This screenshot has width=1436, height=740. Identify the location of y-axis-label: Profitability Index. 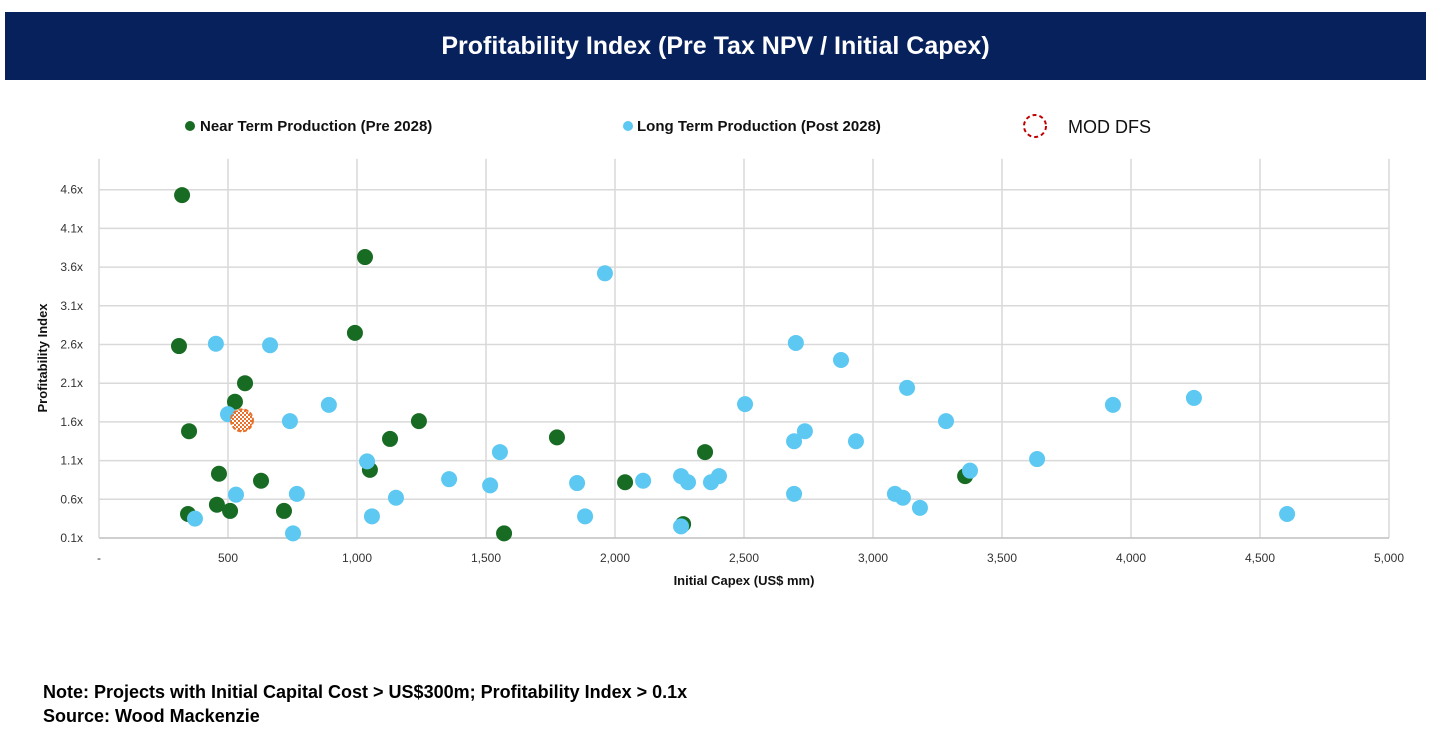
(42, 358).